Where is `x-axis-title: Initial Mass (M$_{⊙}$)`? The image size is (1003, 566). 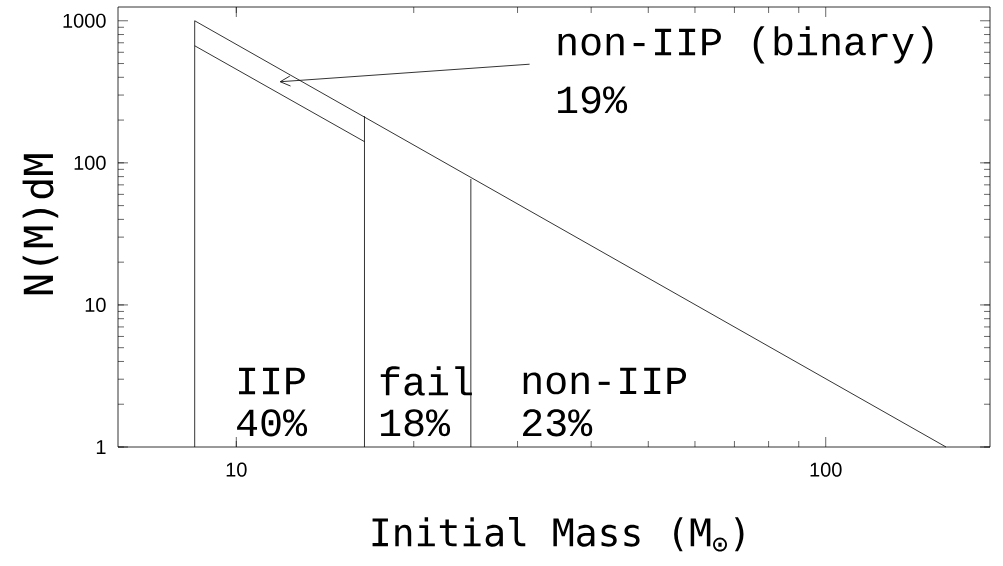
x-axis-title: Initial Mass (M$_{⊙}$) is located at coordinates (558, 534).